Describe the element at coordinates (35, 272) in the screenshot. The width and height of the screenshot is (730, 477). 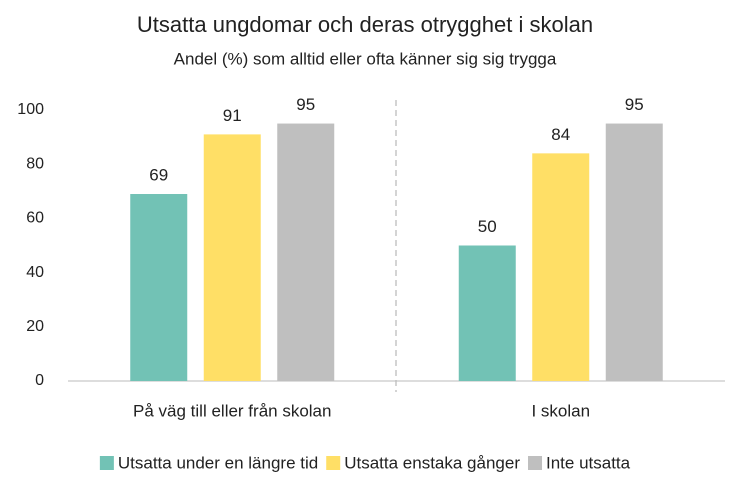
I see `y-tick-label: 40` at that location.